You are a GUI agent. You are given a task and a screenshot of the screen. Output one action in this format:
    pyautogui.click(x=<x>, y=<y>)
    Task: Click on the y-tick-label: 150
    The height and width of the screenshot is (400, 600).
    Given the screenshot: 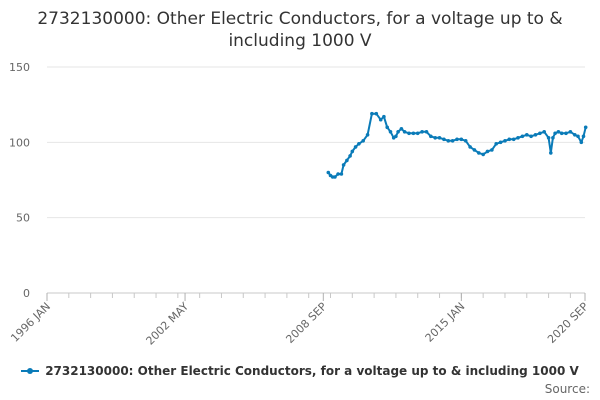 What is the action you would take?
    pyautogui.click(x=19, y=67)
    